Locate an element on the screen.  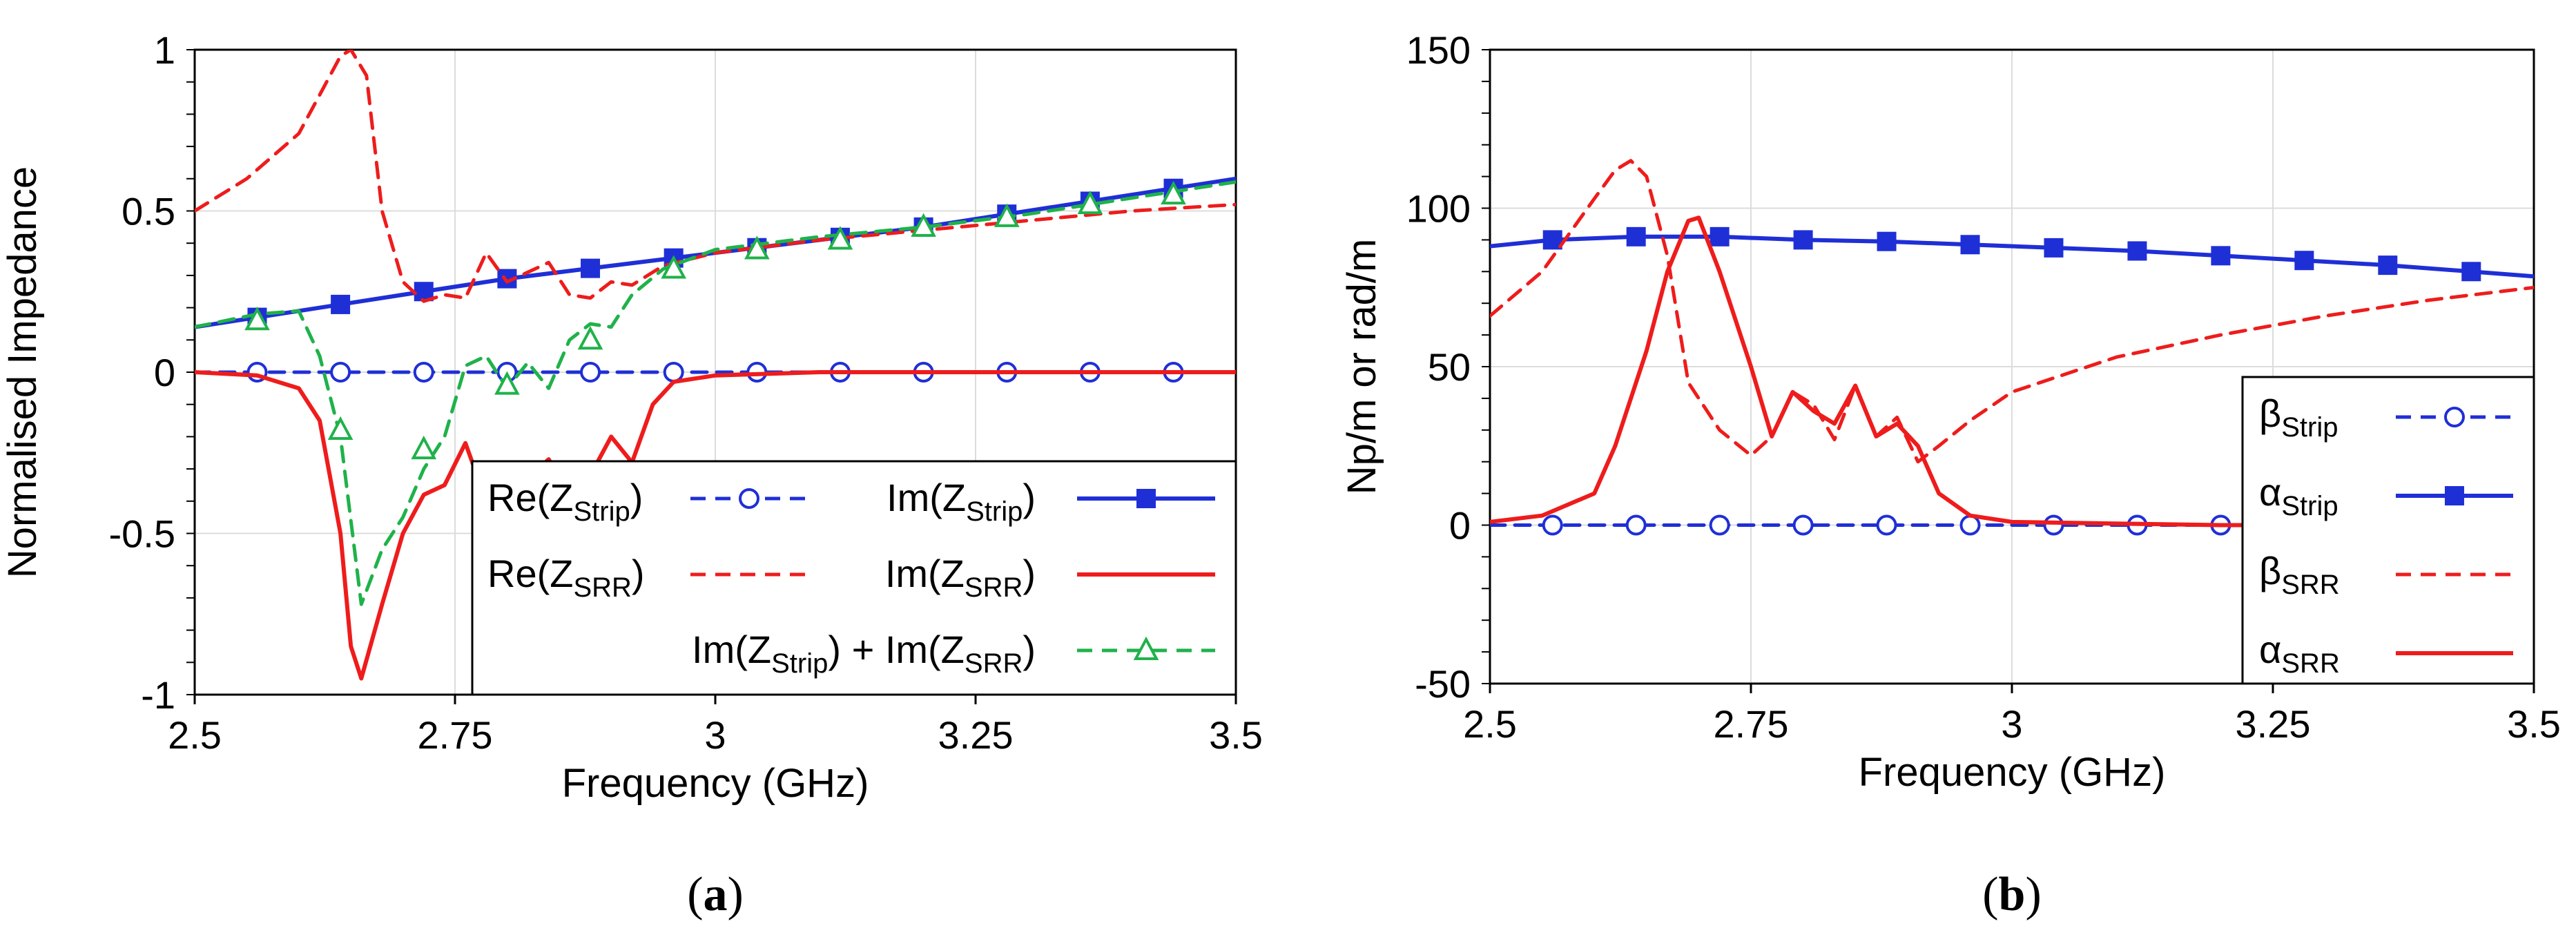
y-axis-label: Np/m or rad/m is located at coordinates (1361, 367).